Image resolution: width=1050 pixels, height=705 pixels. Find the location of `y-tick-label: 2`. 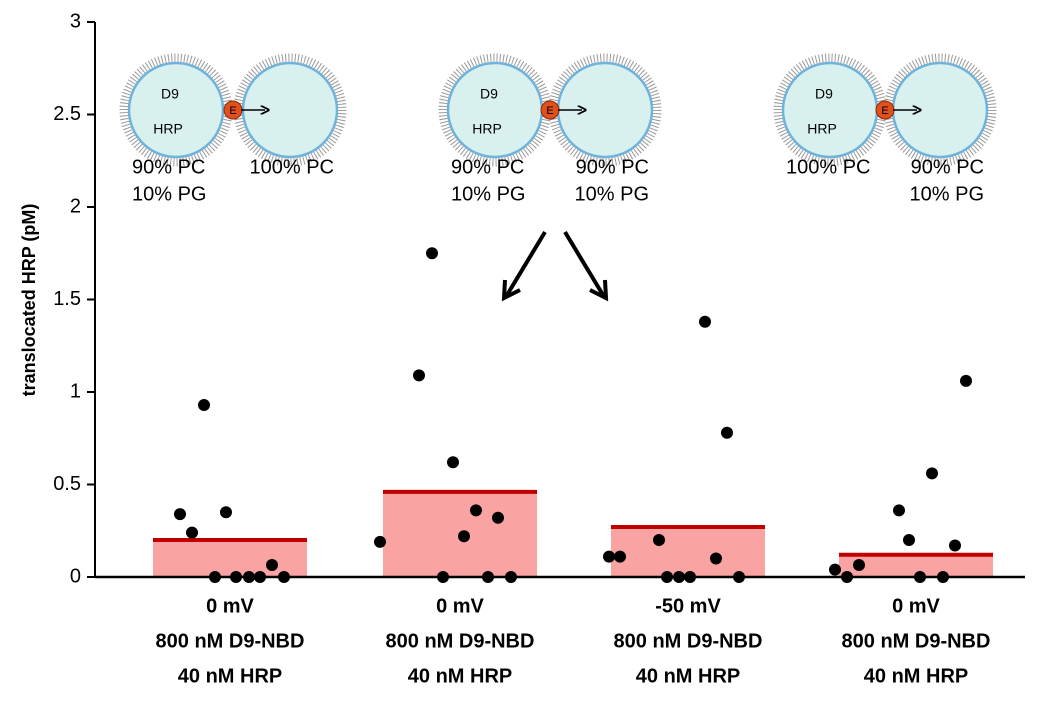

y-tick-label: 2 is located at coordinates (75, 206).